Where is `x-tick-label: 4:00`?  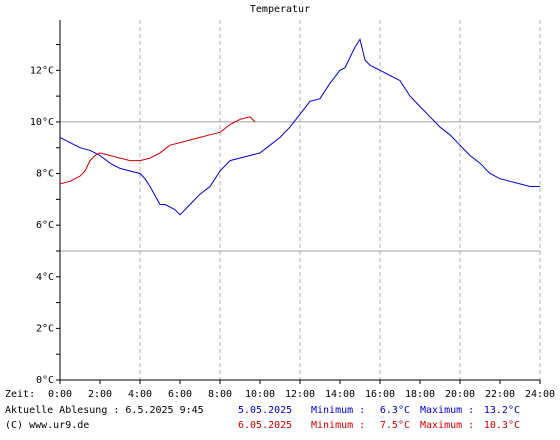
x-tick-label: 4:00 is located at coordinates (140, 394).